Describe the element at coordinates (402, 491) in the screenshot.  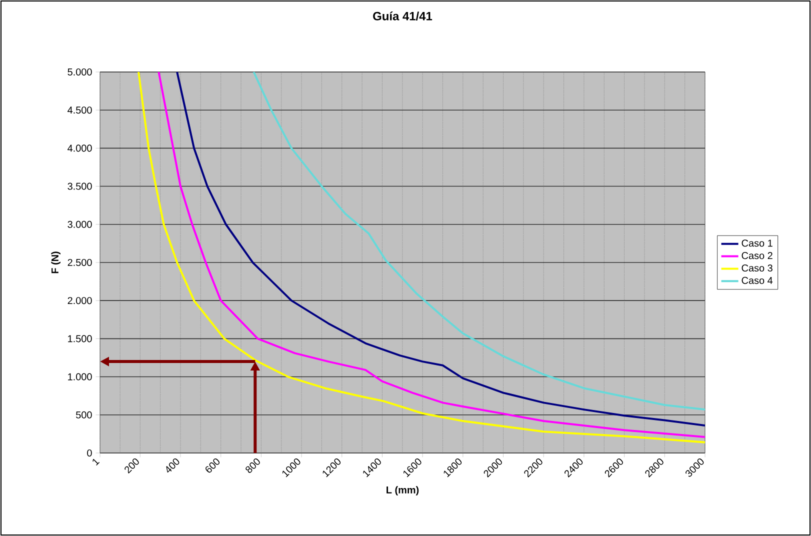
I see `x-axis-title: L (mm)` at that location.